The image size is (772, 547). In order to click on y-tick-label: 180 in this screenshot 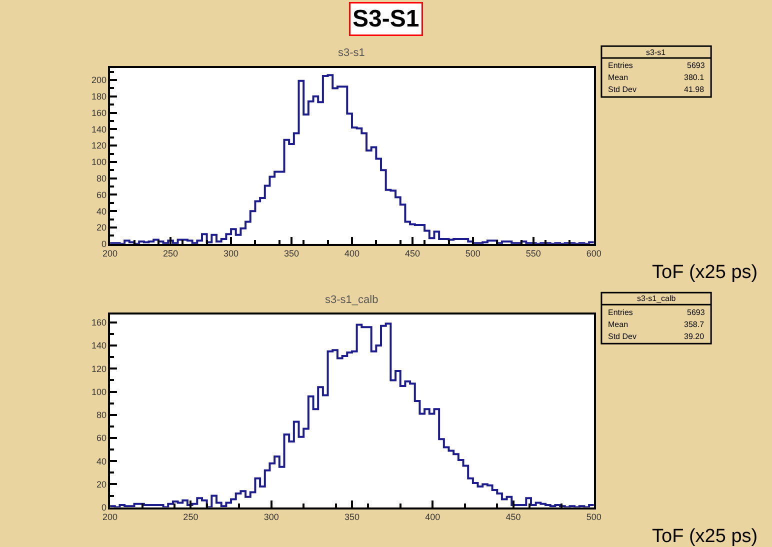, I will do `click(99, 97)`.